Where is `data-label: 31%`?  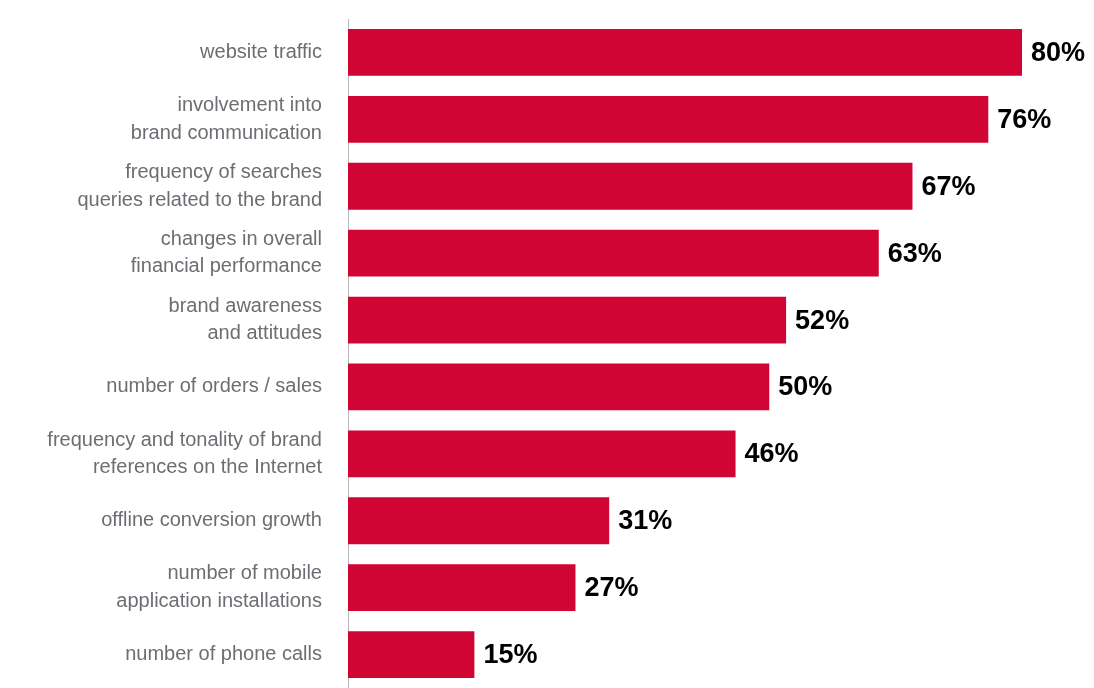 data-label: 31% is located at coordinates (645, 520).